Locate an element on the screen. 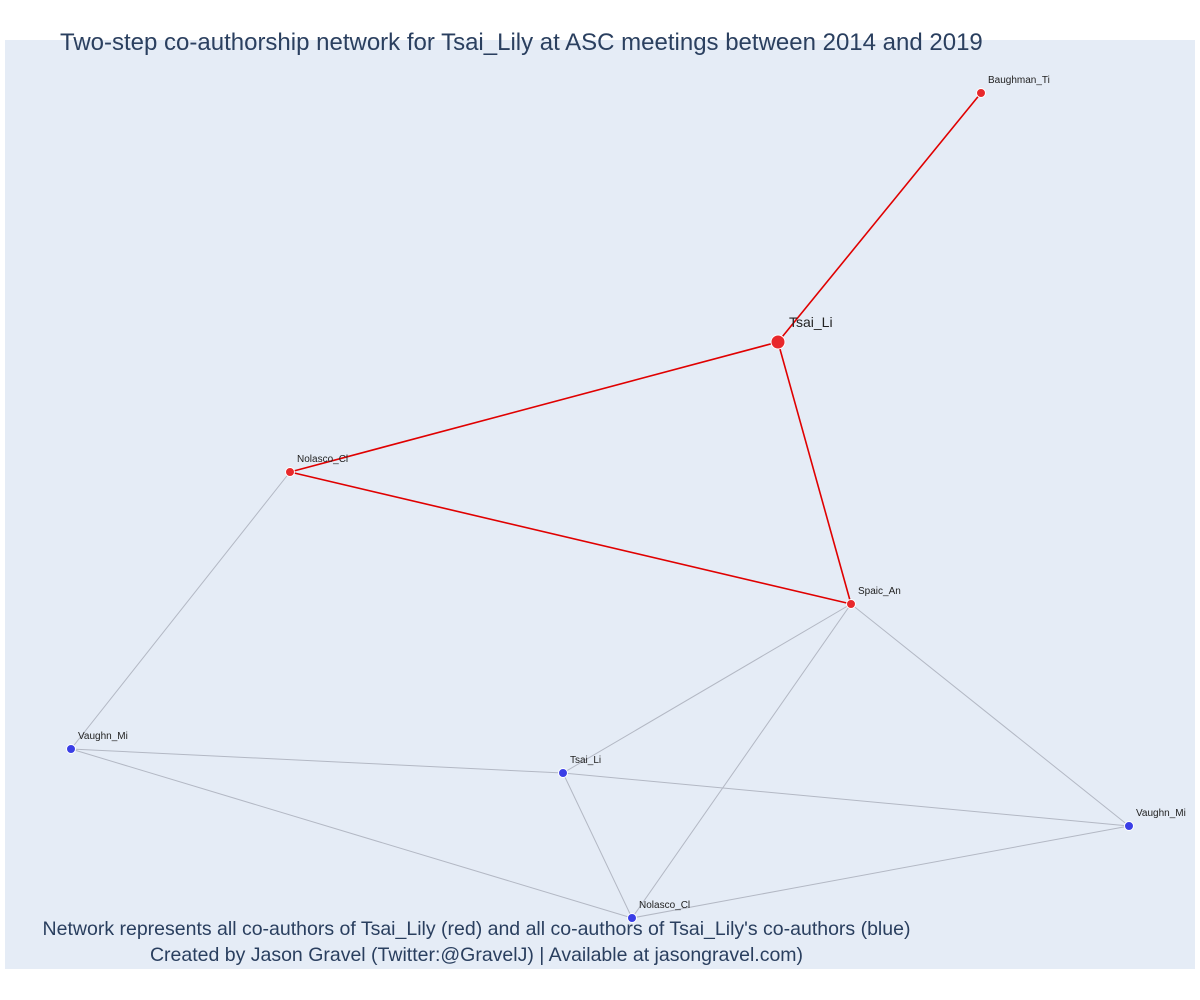 Image resolution: width=1200 pixels, height=1000 pixels. node-nolasco_red is located at coordinates (290, 472).